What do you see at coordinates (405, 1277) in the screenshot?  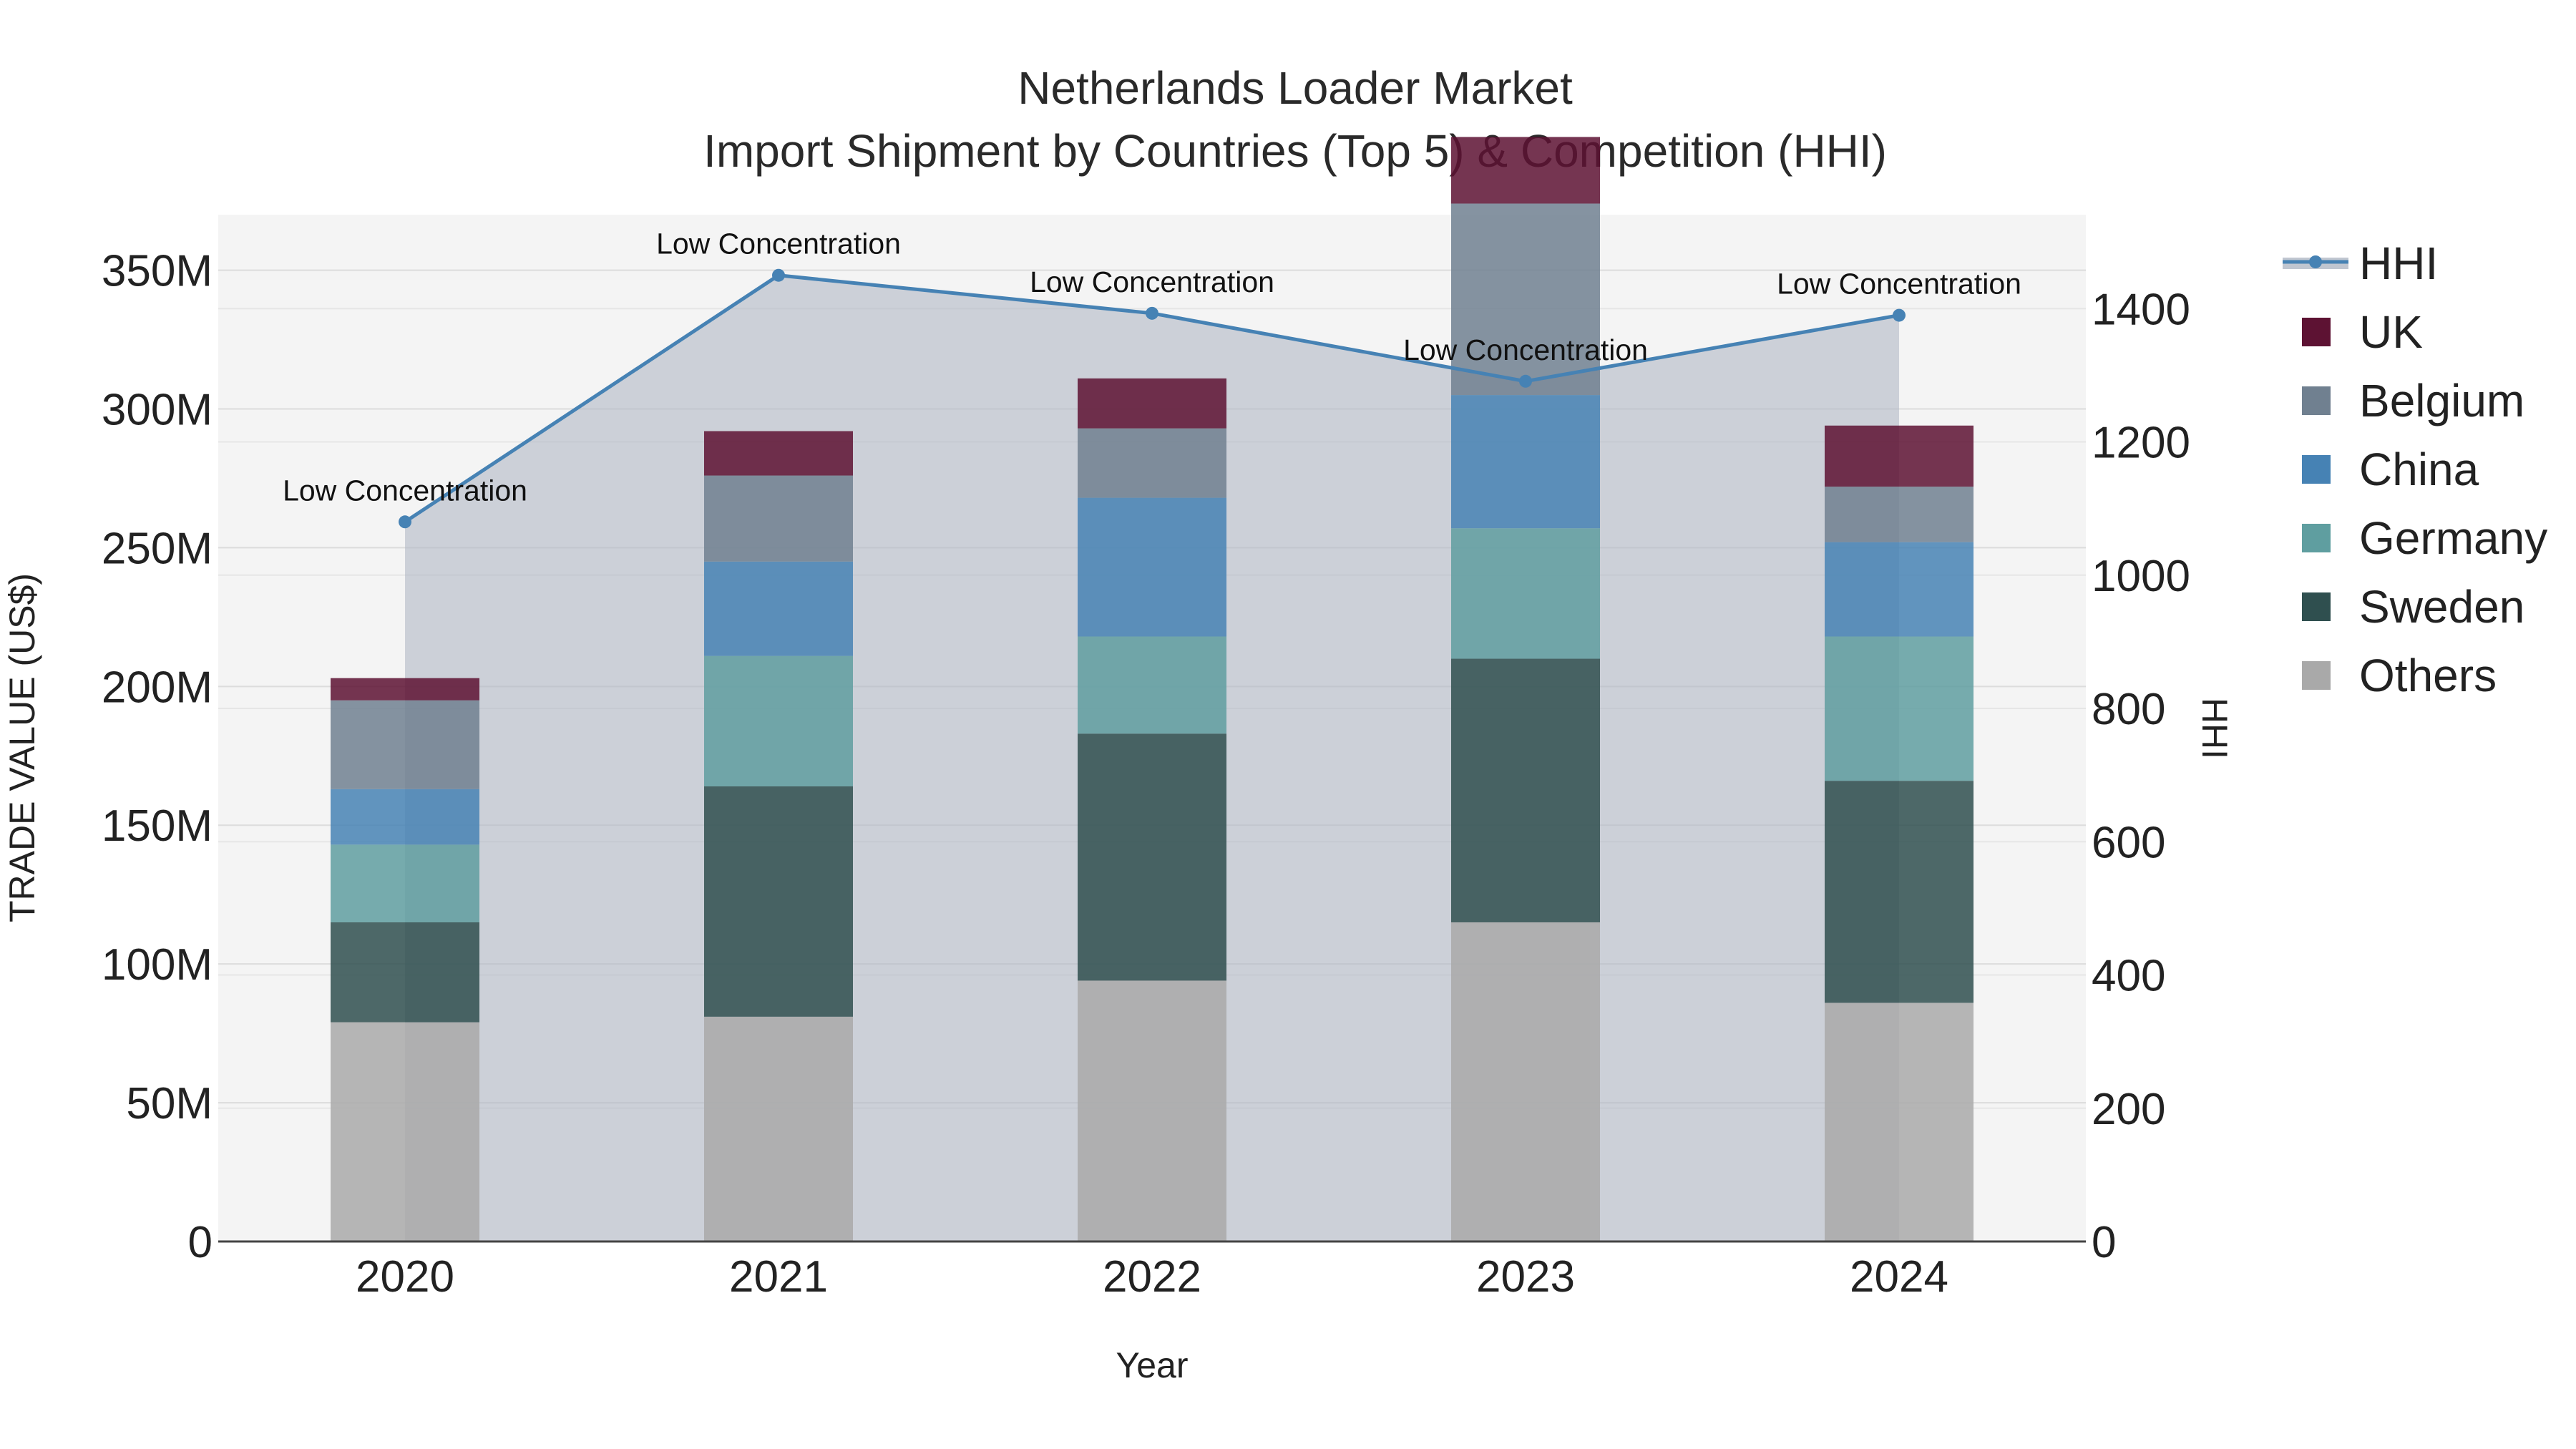 I see `x-tick-2020: 2020` at bounding box center [405, 1277].